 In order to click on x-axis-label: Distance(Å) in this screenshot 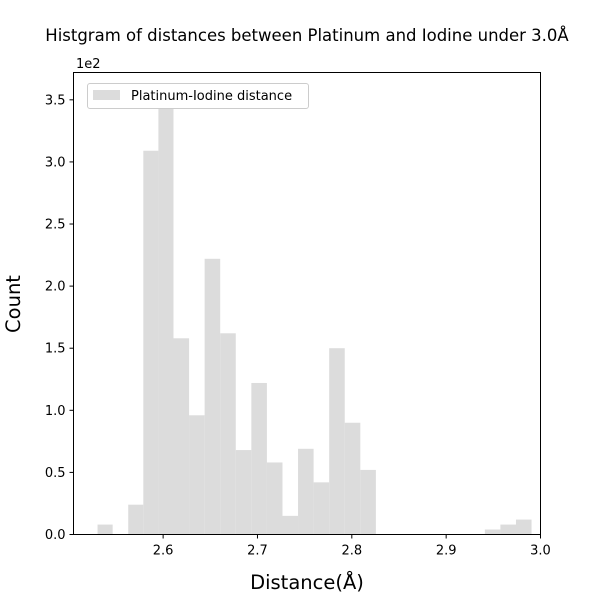, I will do `click(307, 582)`.